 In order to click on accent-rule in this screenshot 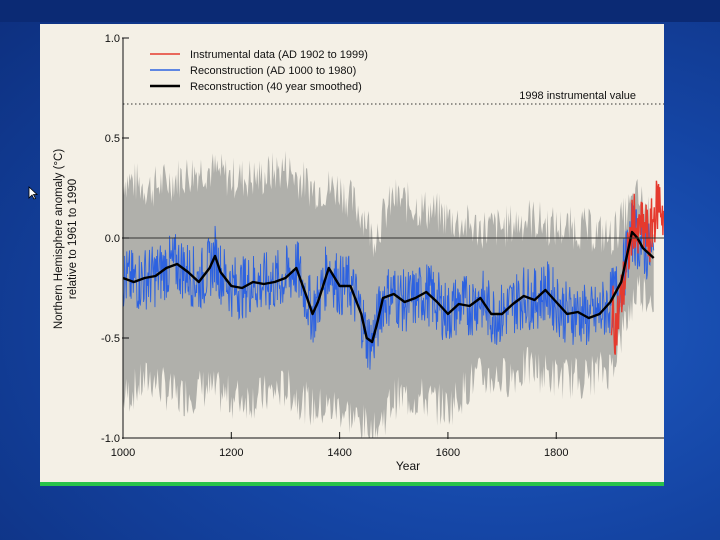, I will do `click(352, 484)`.